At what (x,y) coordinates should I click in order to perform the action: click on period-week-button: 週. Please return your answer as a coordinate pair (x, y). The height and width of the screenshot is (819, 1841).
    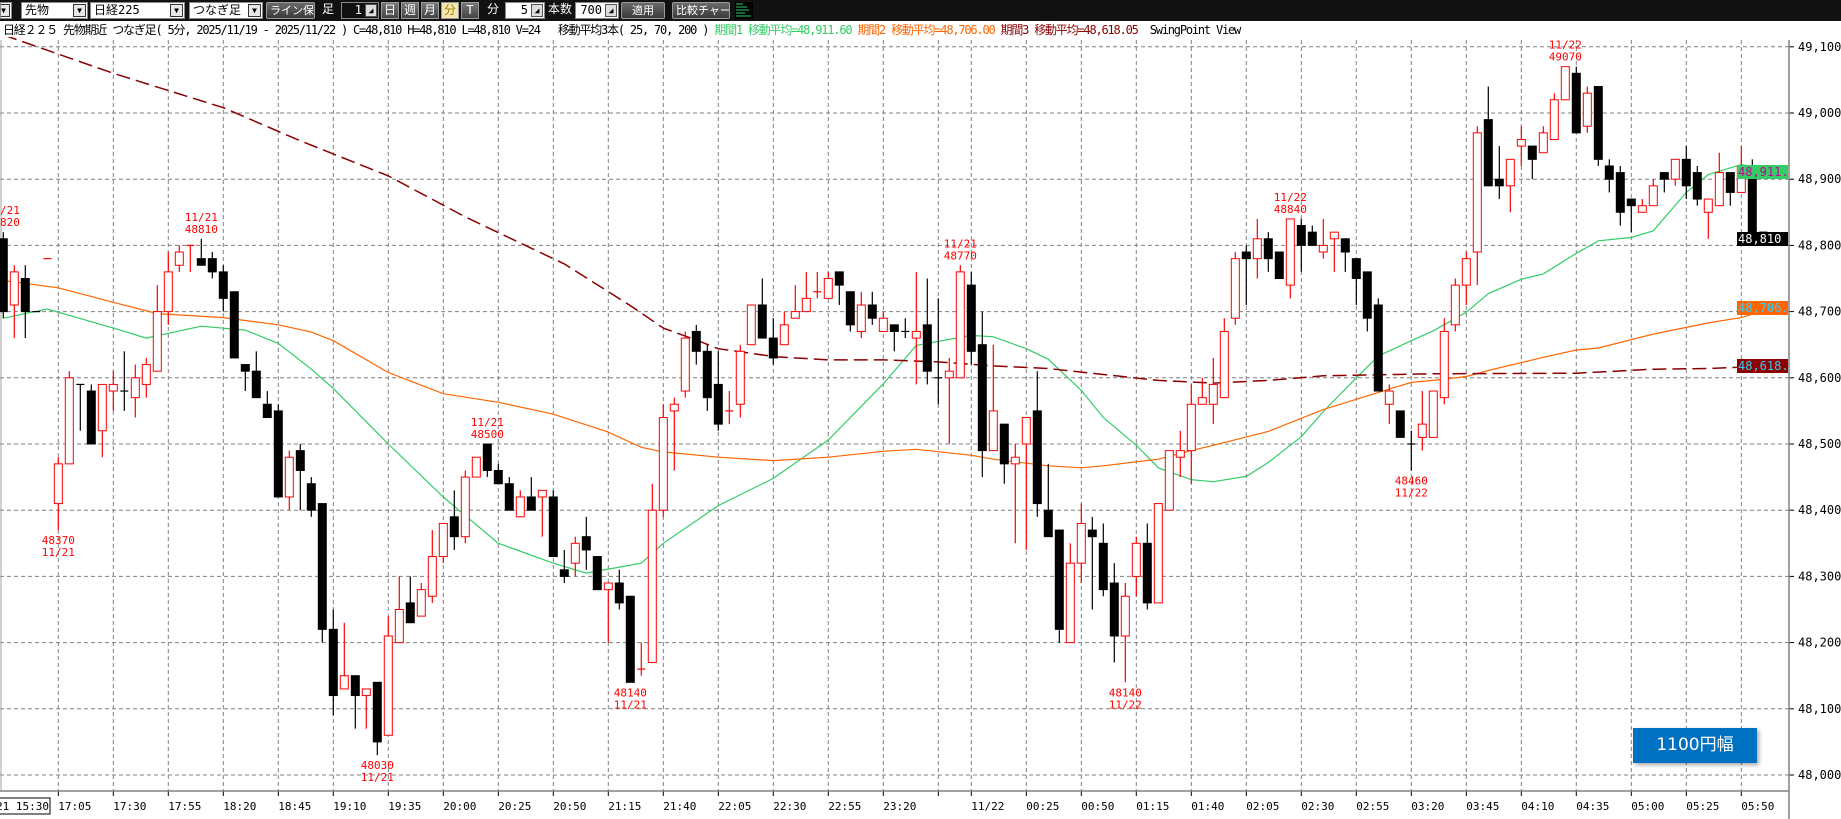
    Looking at the image, I should click on (410, 10).